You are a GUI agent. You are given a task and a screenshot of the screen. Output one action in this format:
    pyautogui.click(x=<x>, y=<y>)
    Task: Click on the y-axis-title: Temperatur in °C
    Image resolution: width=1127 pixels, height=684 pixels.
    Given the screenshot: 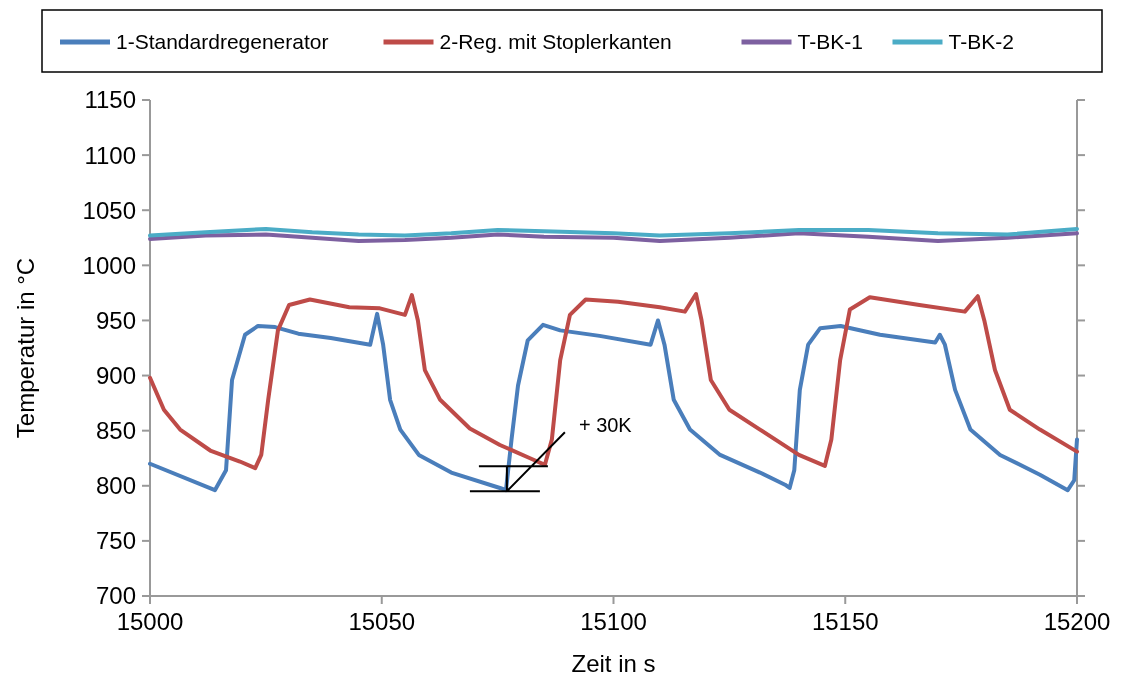 What is the action you would take?
    pyautogui.click(x=25, y=348)
    